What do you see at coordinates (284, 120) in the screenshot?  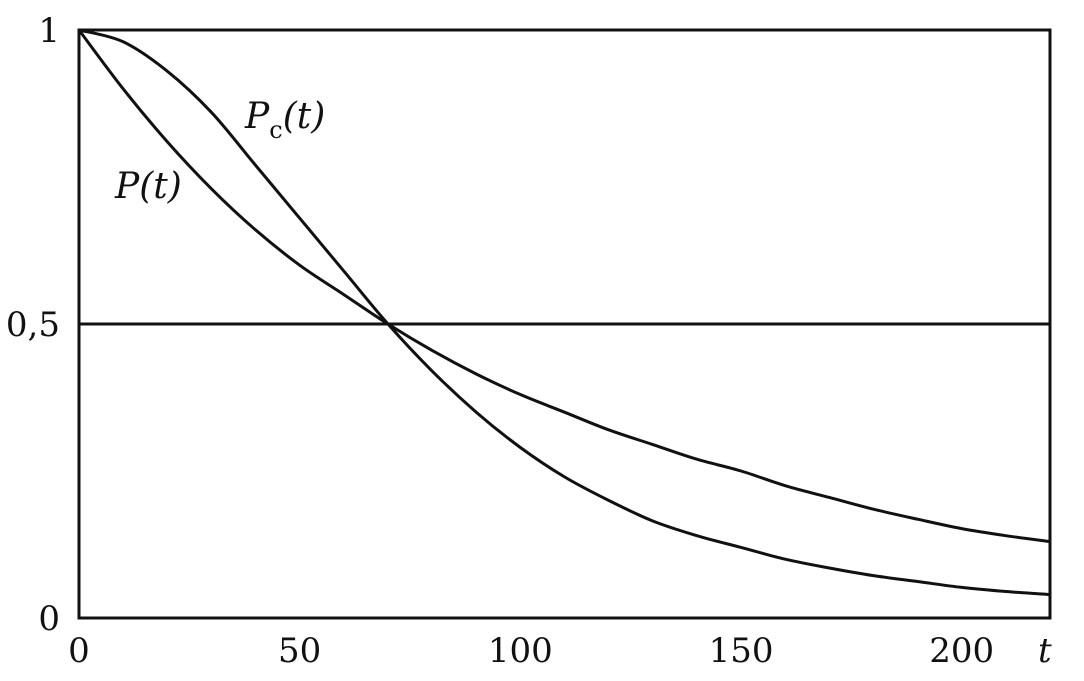 I see `series-label-pc: Pc(t)` at bounding box center [284, 120].